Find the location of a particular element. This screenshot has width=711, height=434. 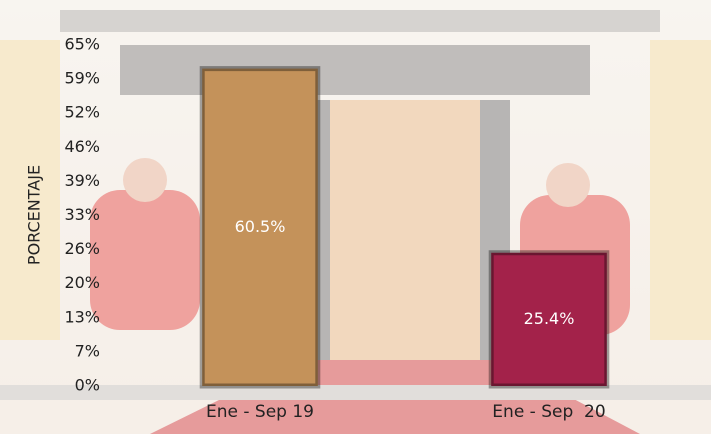

y-tick-label: 59% is located at coordinates (82, 78).